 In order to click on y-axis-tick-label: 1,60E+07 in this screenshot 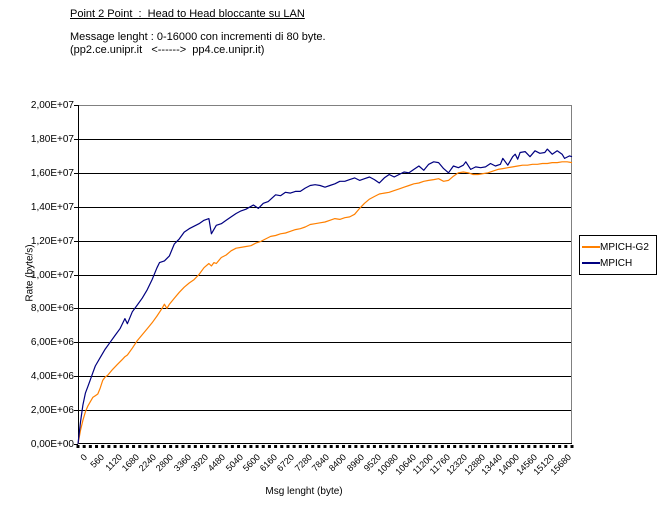, I will do `click(52, 173)`.